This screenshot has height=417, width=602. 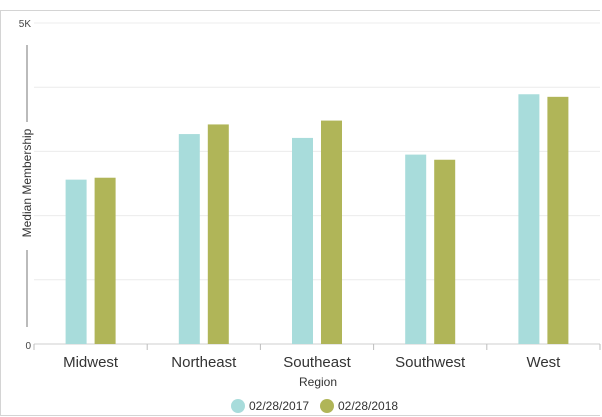 I want to click on x-axis-label: Region, so click(x=318, y=382).